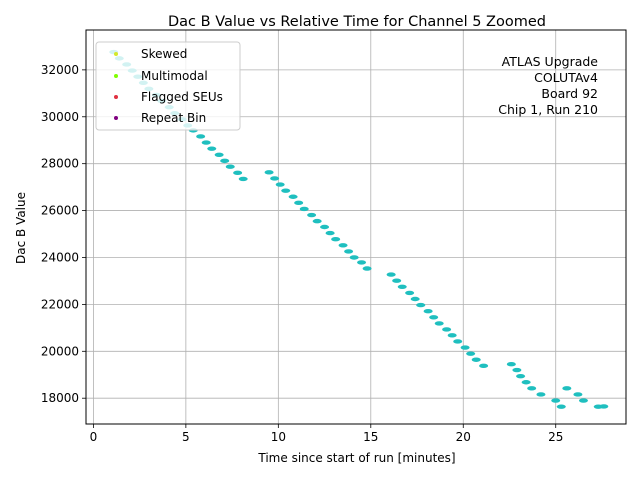  I want to click on x-tick-label: 20, so click(463, 437).